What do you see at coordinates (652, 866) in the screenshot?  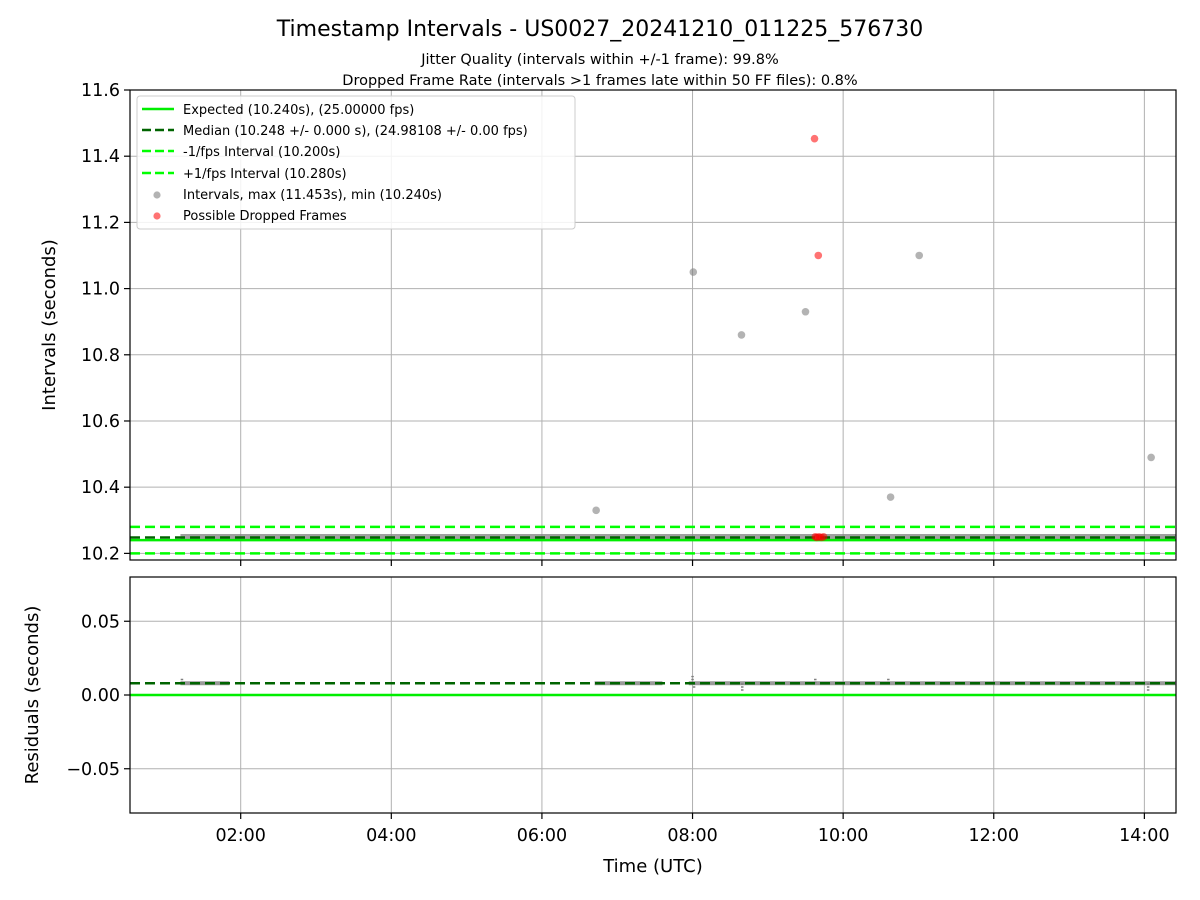 I see `x-axis-label: Time (UTC)` at bounding box center [652, 866].